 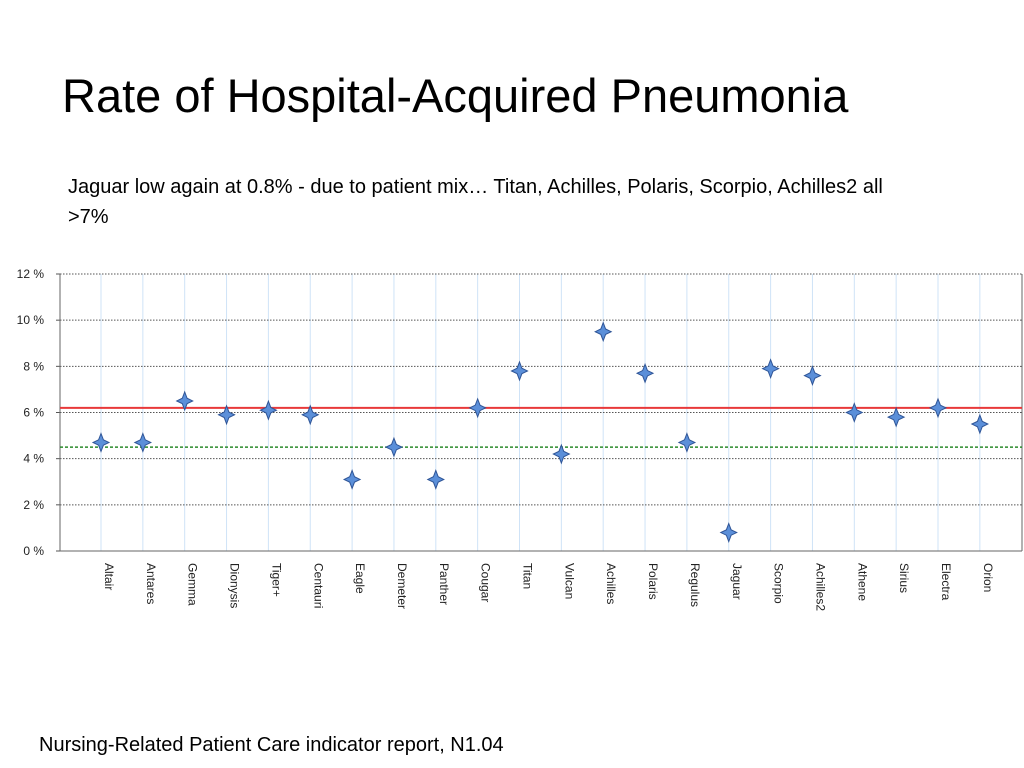 I want to click on x-tick-label: Sirius, so click(x=904, y=578).